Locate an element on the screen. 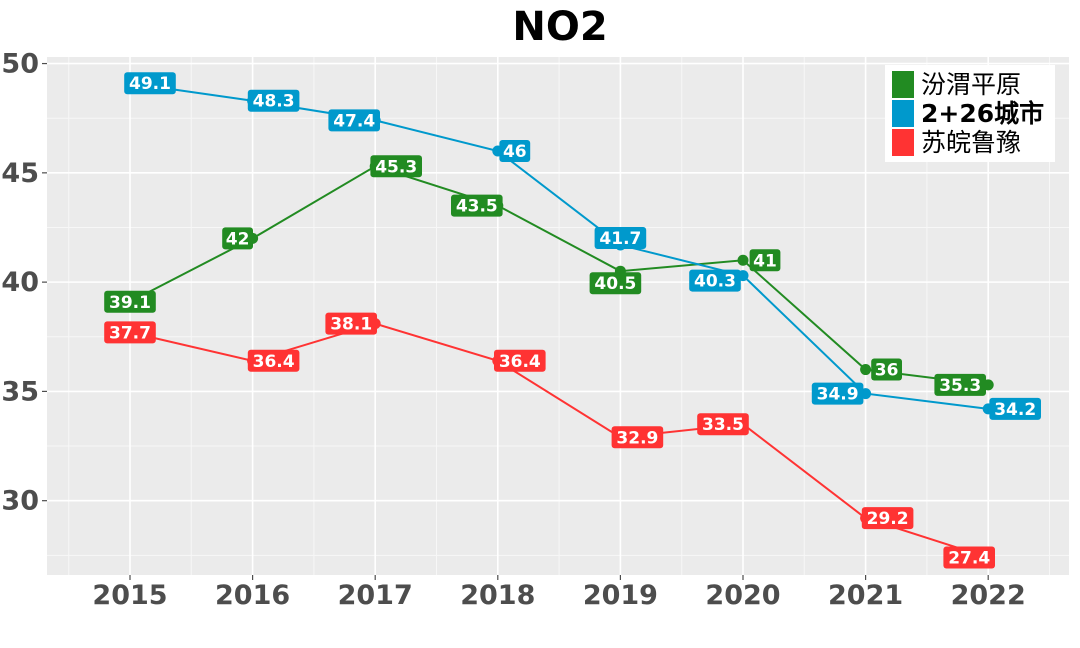  data-label: 41.7 is located at coordinates (620, 239).